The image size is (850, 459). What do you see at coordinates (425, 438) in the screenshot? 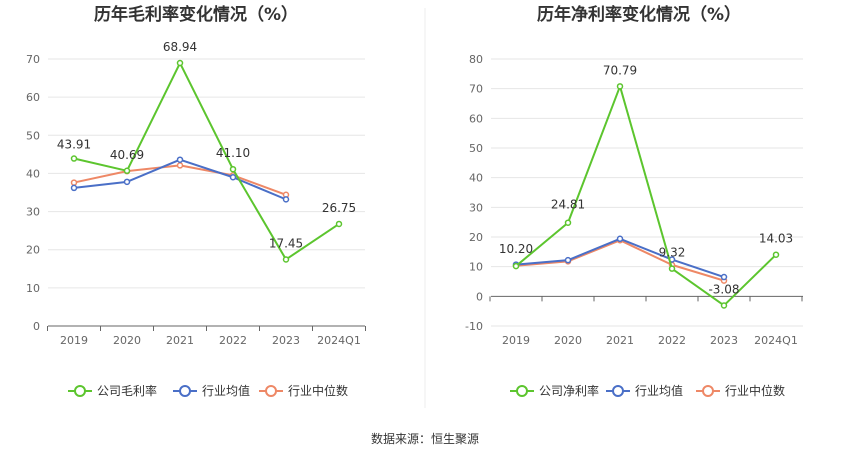
I see `source-note: 数据来源：恒生聚源` at bounding box center [425, 438].